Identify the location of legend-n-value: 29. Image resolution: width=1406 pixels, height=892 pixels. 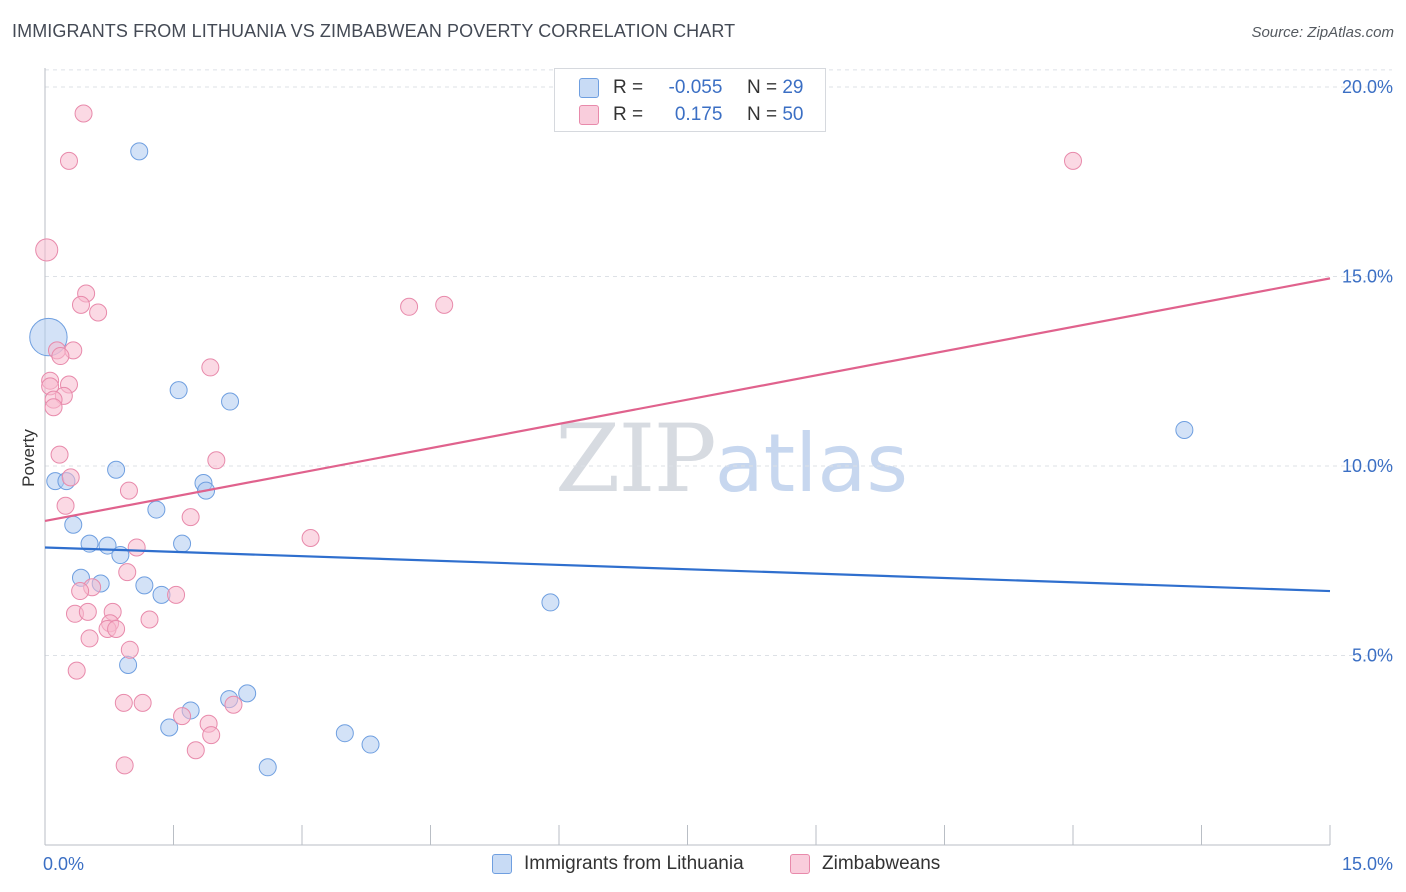
(793, 87).